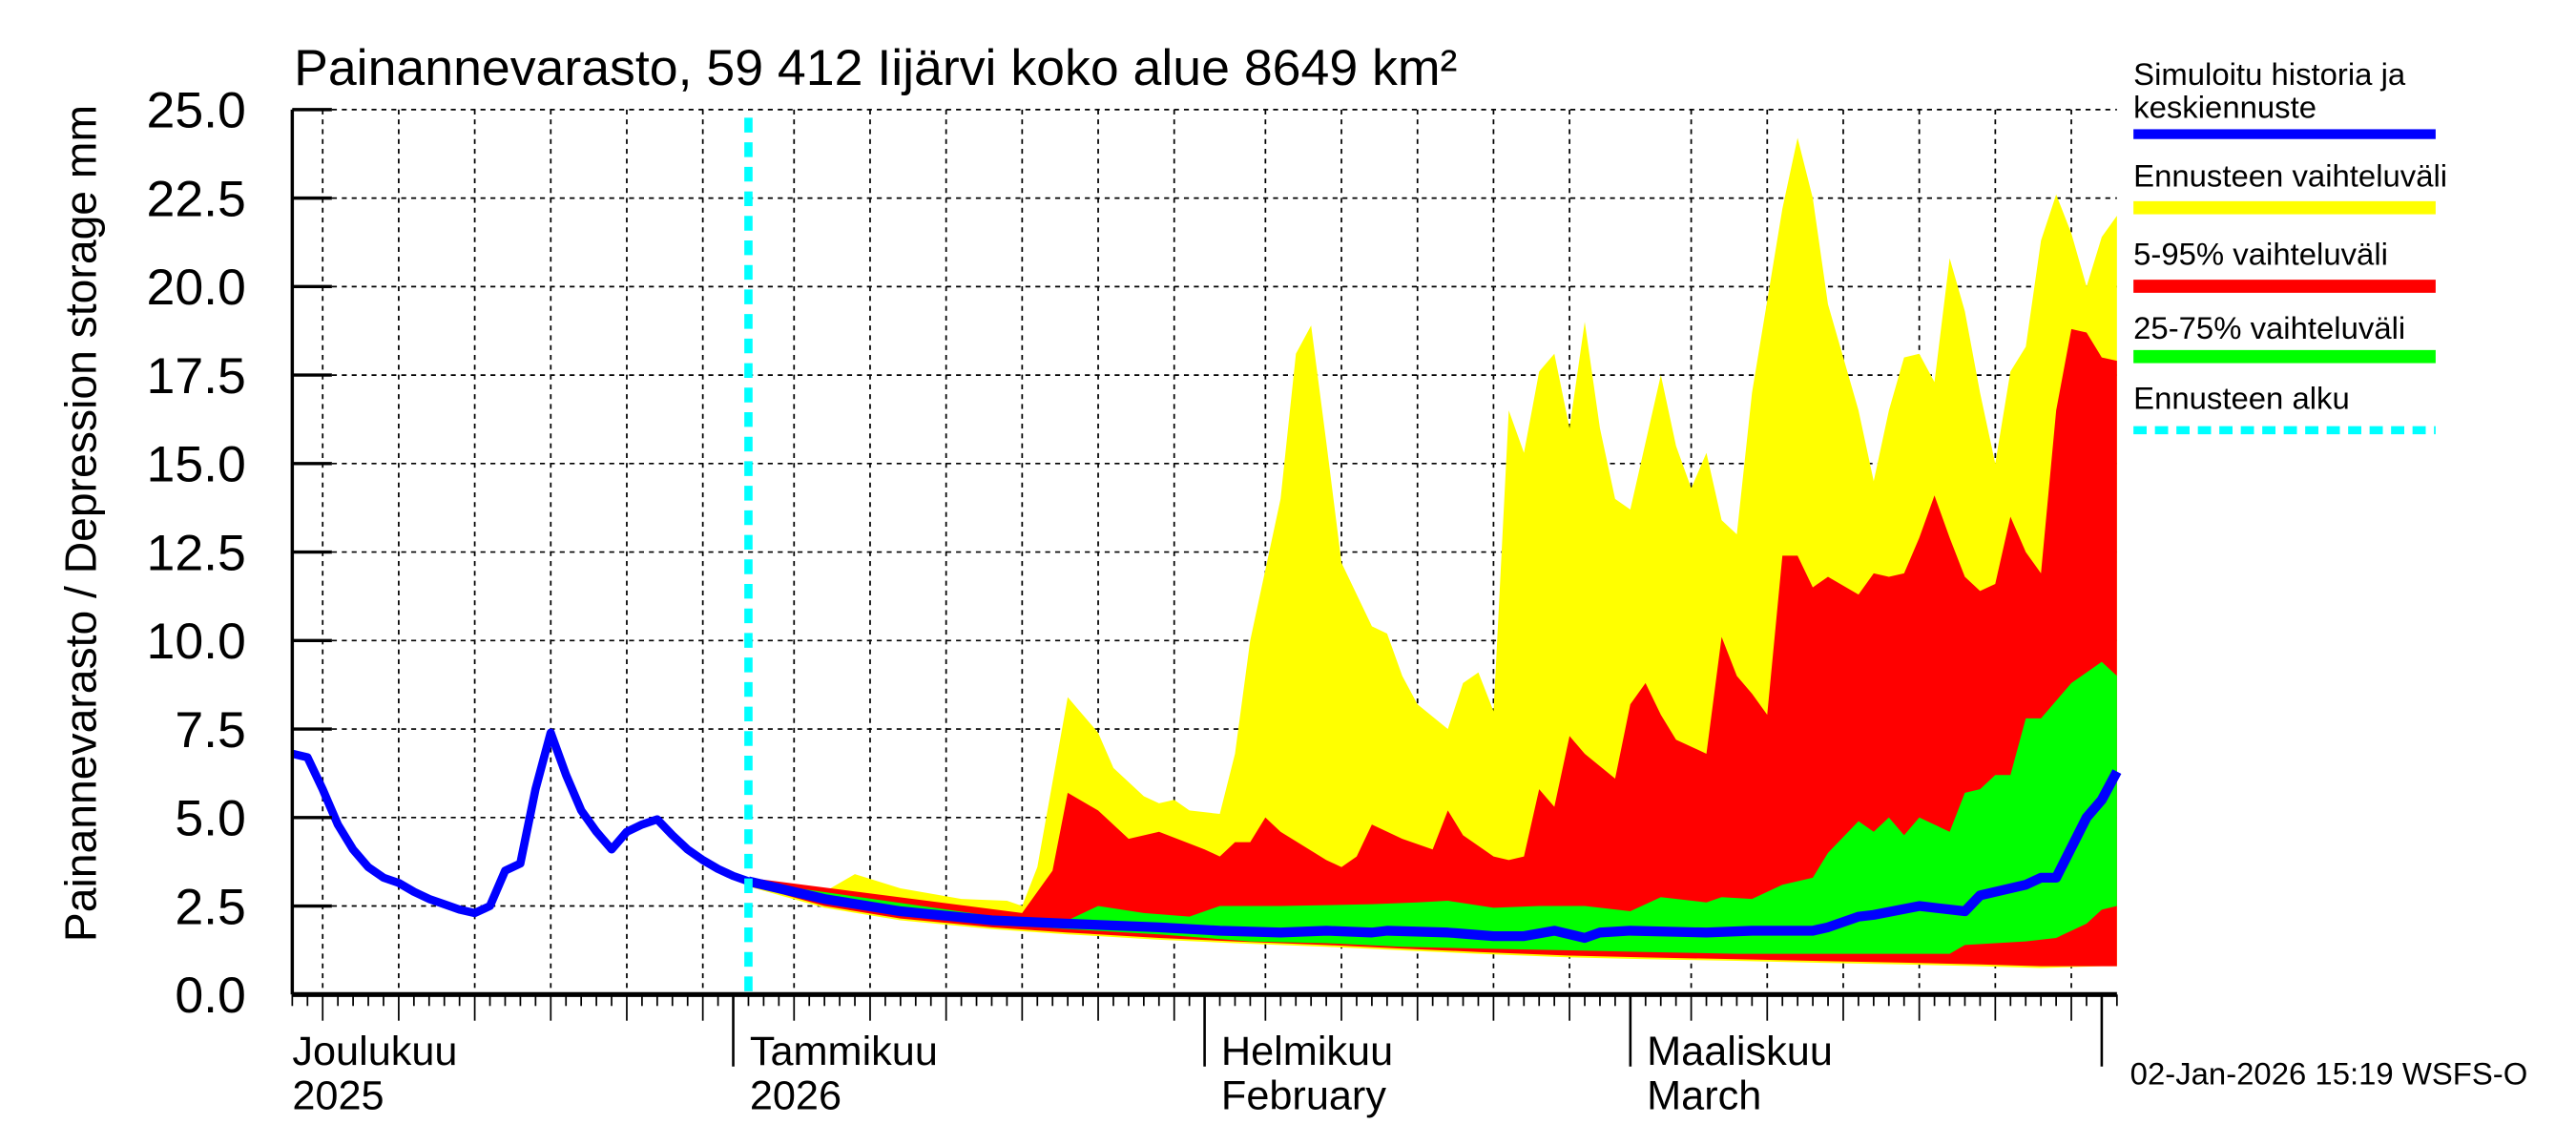 The image size is (2576, 1145). Describe the element at coordinates (1307, 1051) in the screenshot. I see `x-month-label: Helmikuu` at that location.